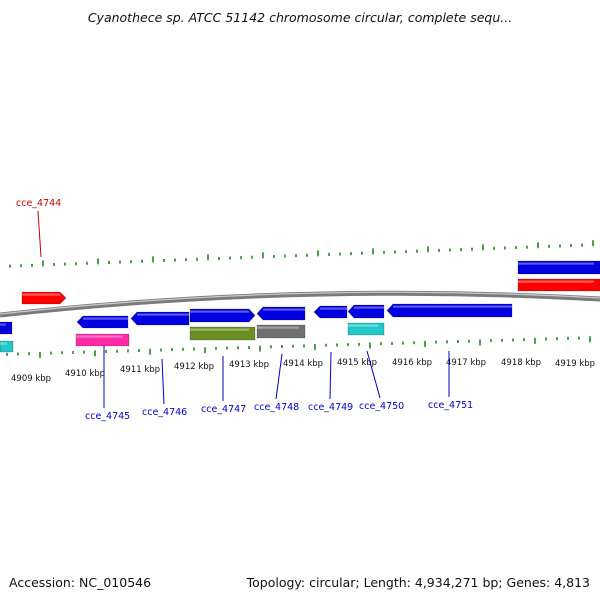 The height and width of the screenshot is (600, 600). Describe the element at coordinates (38, 203) in the screenshot. I see `gene-label: cce_4744` at that location.